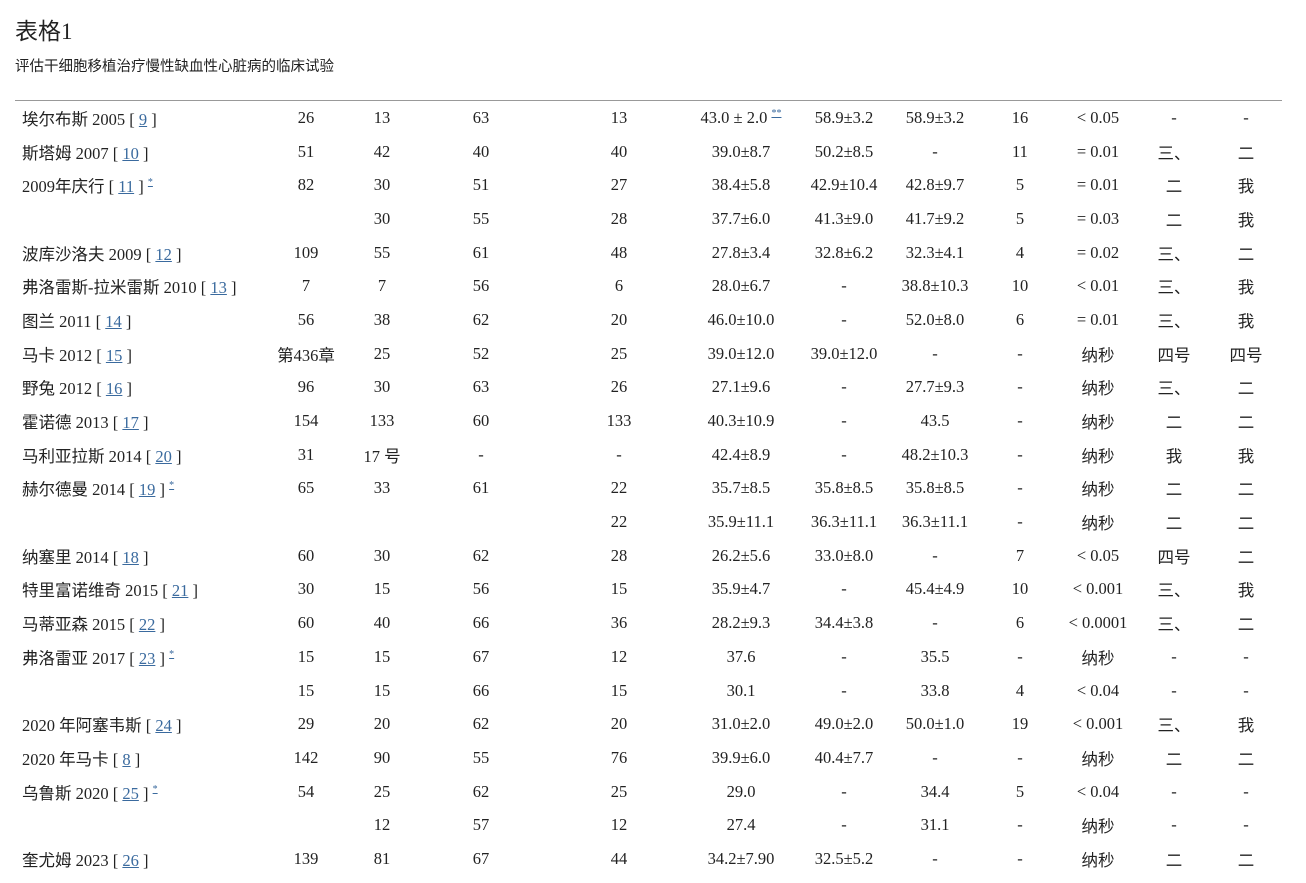 This screenshot has height=883, width=1306. I want to click on reference-link: 23, so click(147, 658).